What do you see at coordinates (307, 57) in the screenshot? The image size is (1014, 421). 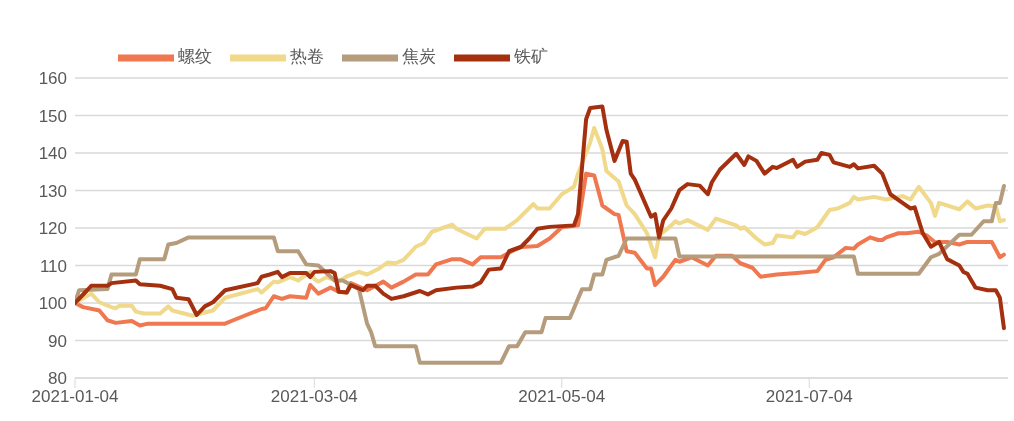 I see `legend-label: 热卷` at bounding box center [307, 57].